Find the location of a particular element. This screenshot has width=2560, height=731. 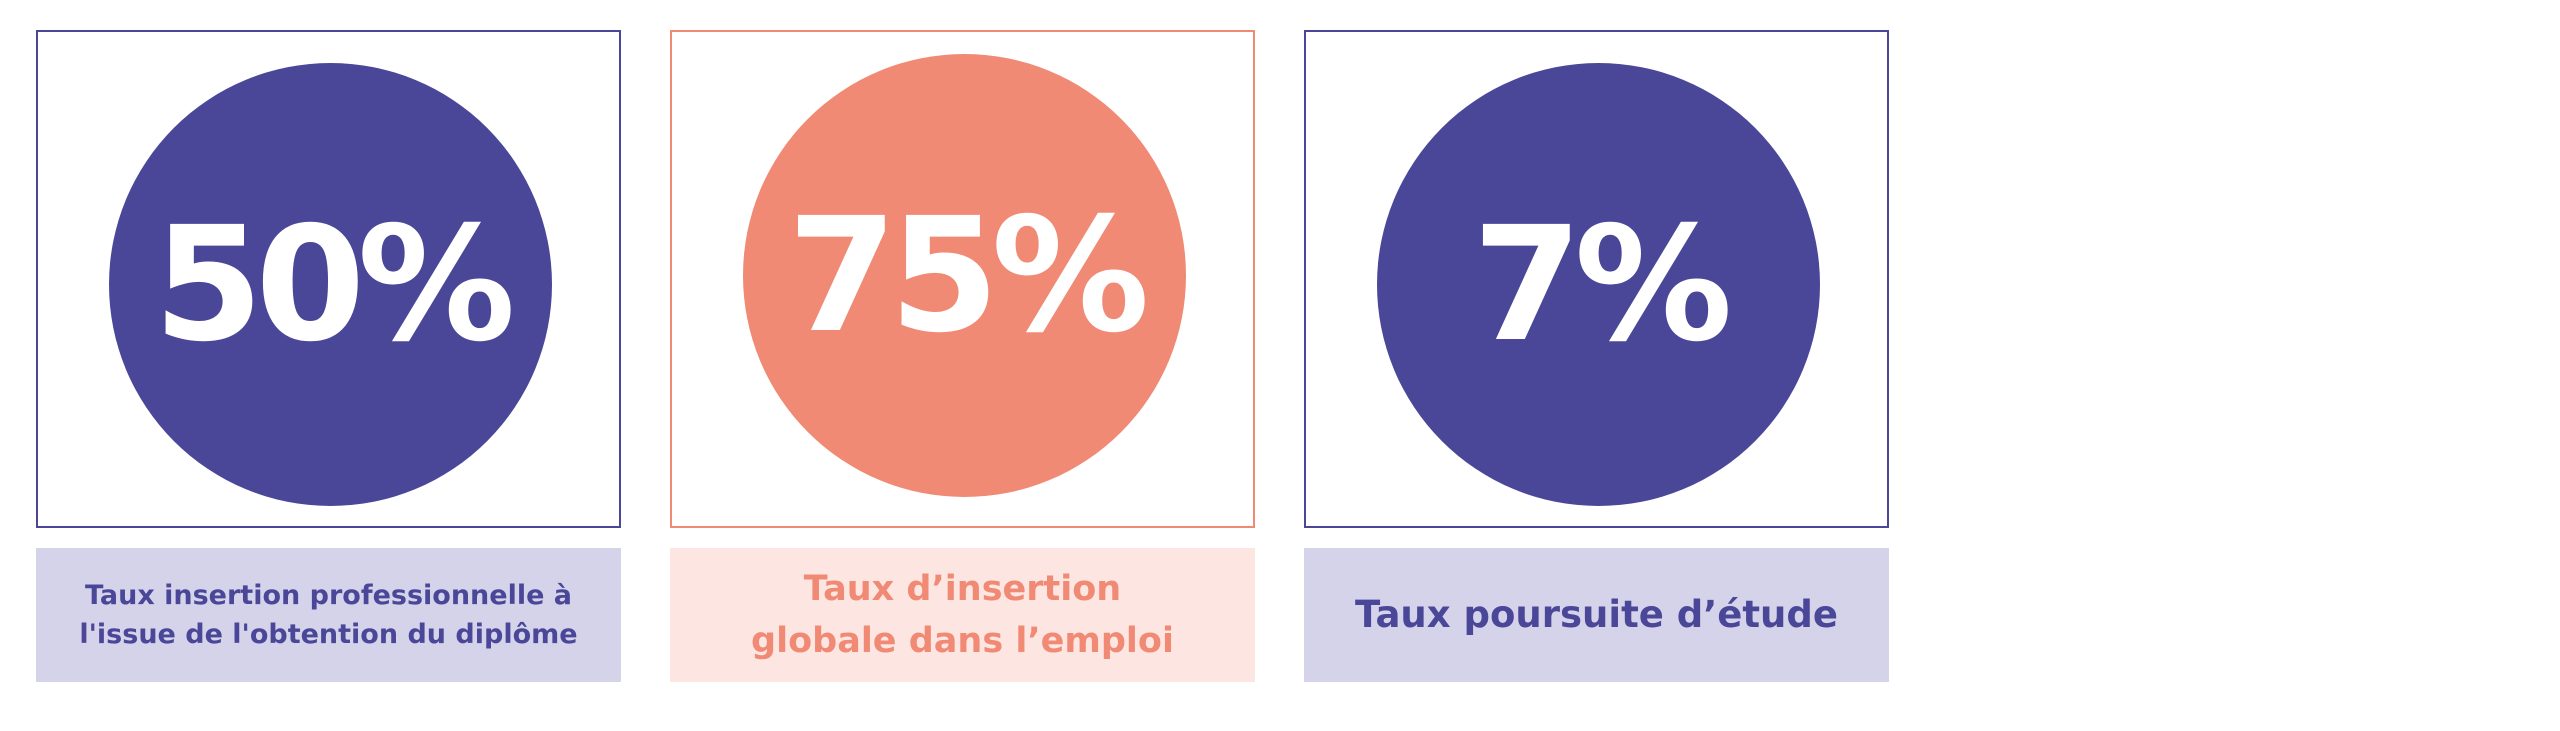

stat-caption: Taux poursuite d’étude is located at coordinates (1596, 615).